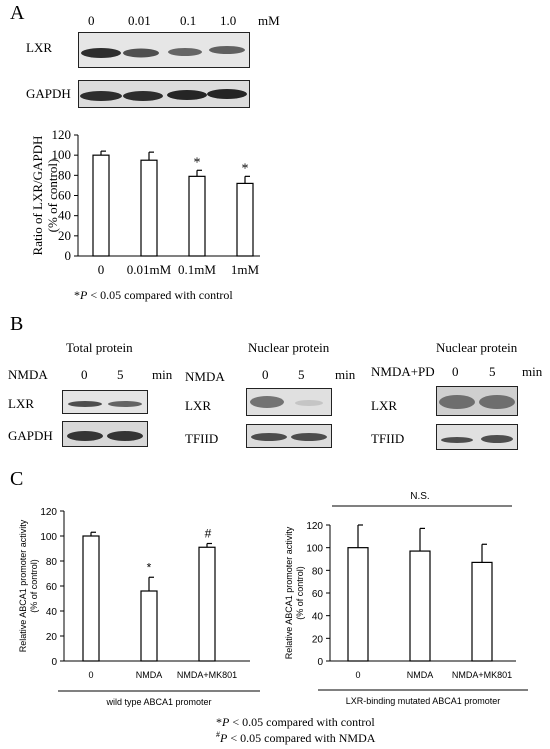 This screenshot has width=550, height=749. I want to click on b-nuclear-time-0: 0, so click(265, 374).